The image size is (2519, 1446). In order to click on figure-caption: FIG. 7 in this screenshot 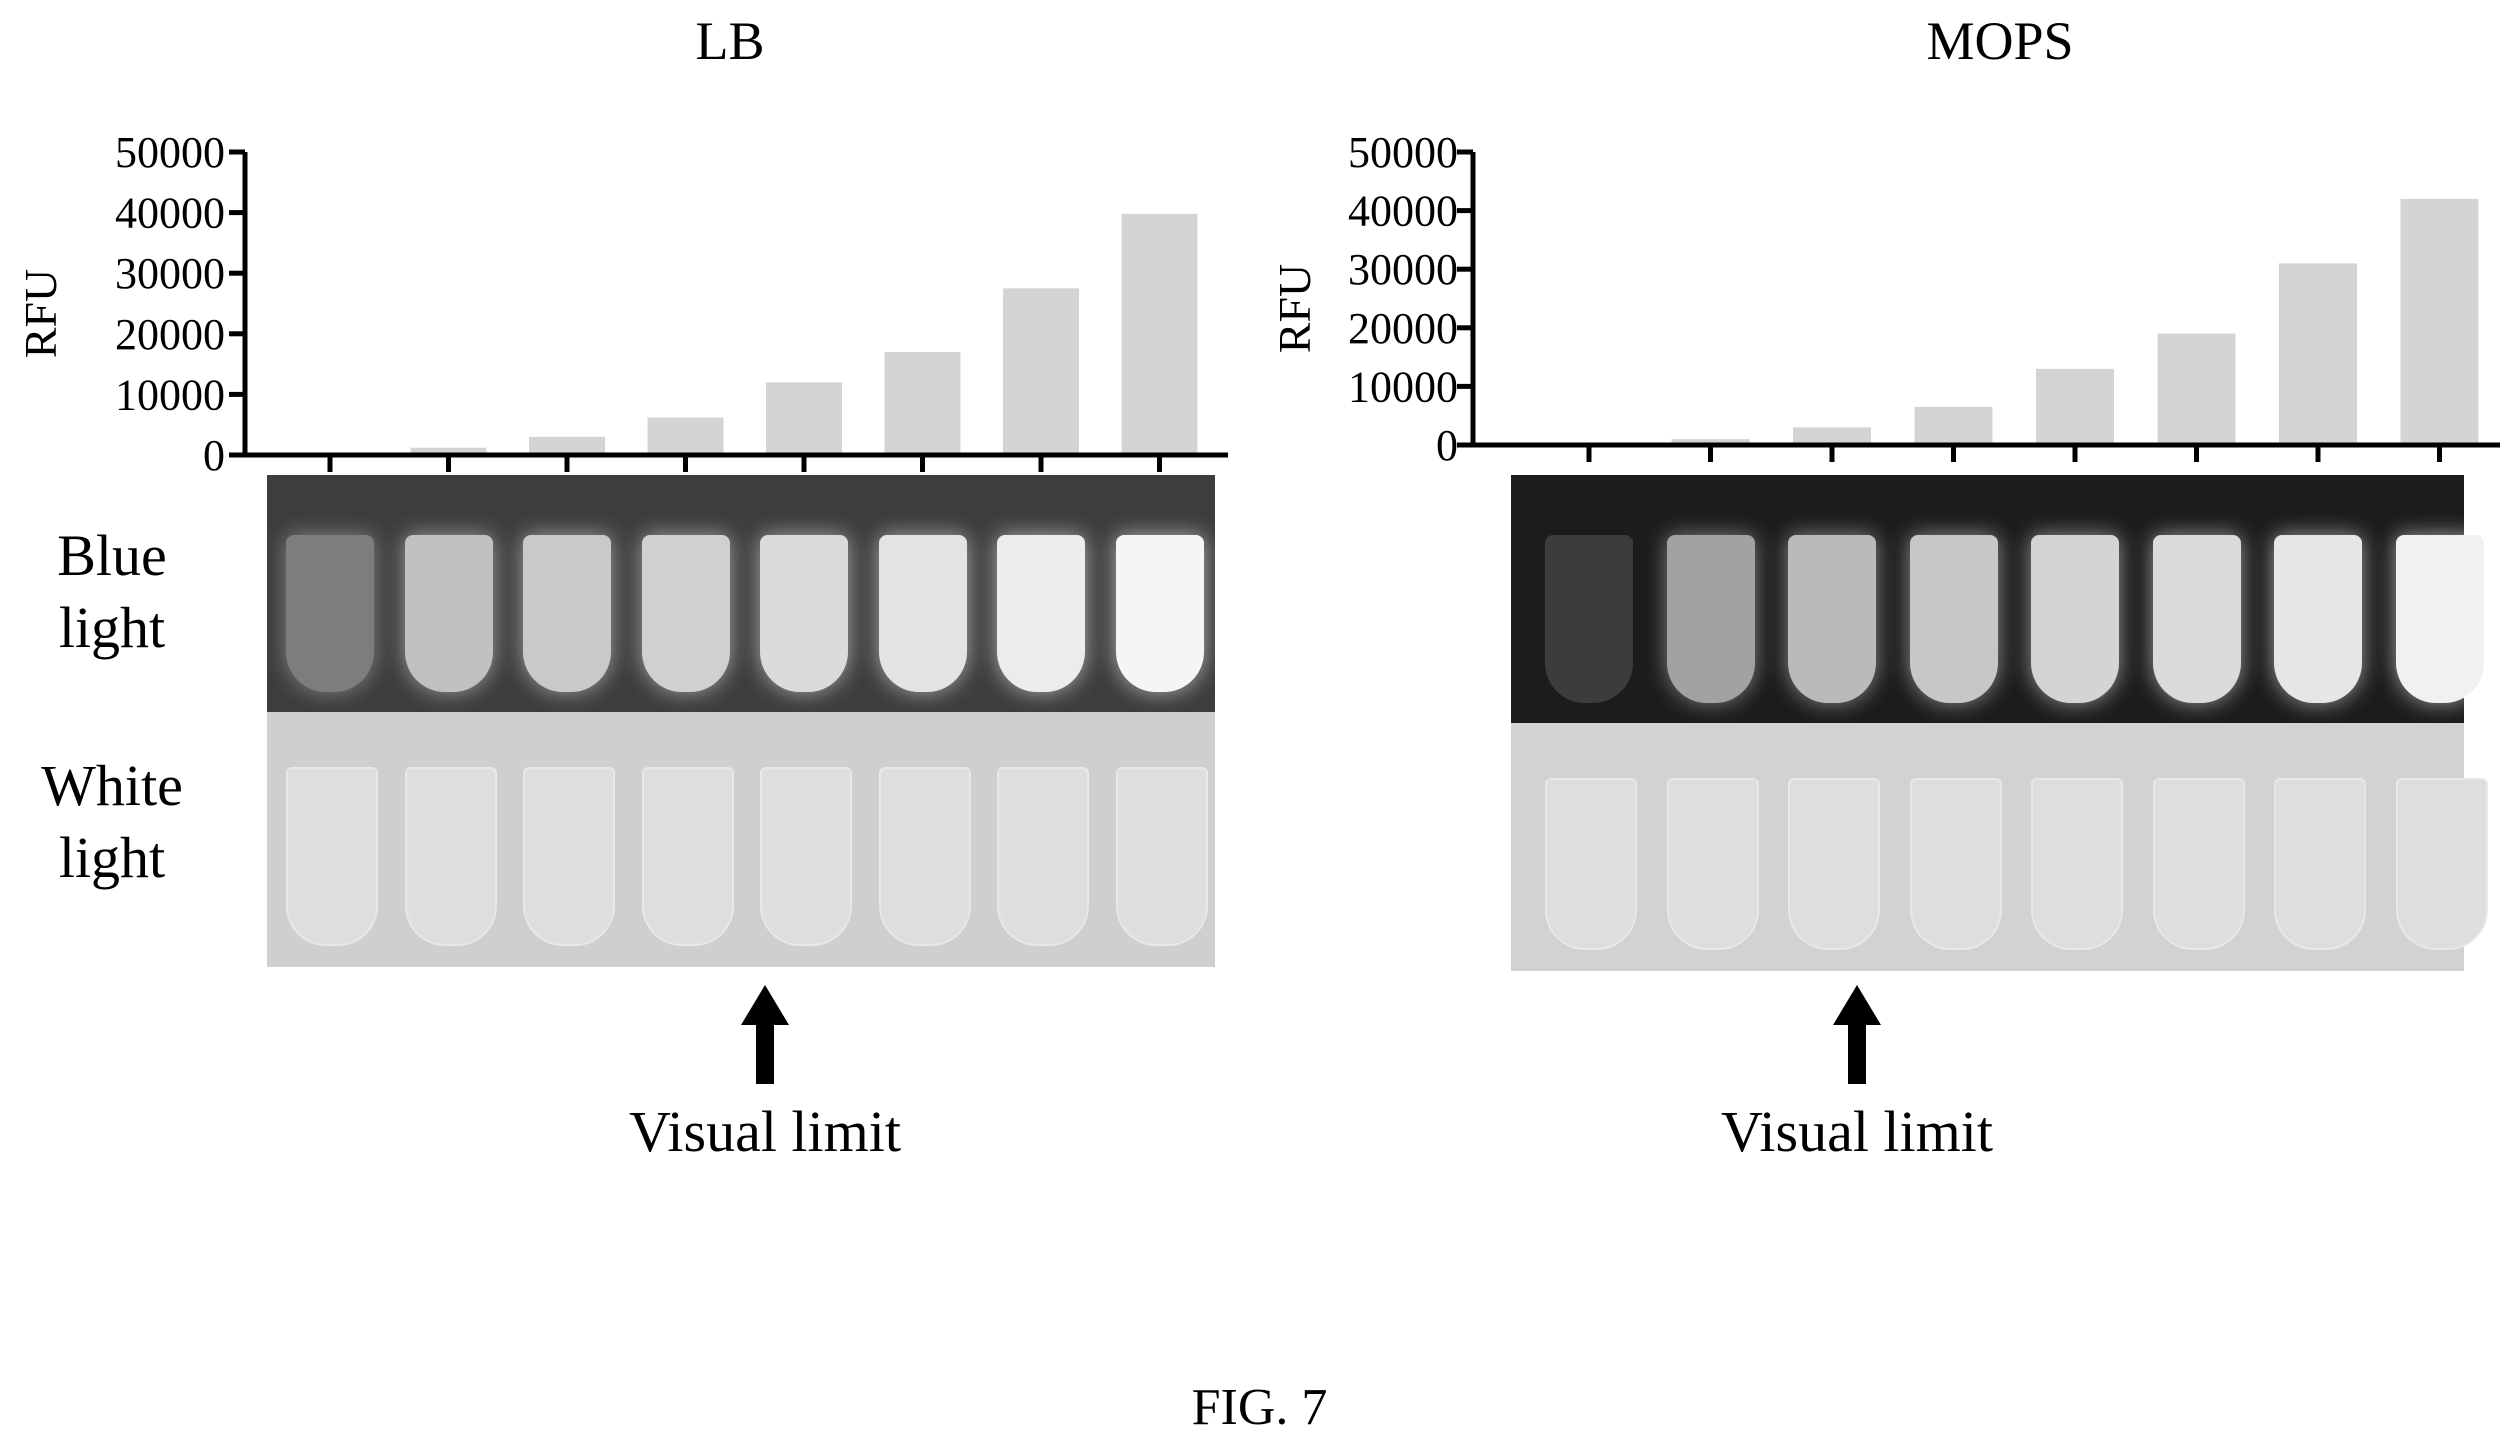, I will do `click(1259, 1407)`.